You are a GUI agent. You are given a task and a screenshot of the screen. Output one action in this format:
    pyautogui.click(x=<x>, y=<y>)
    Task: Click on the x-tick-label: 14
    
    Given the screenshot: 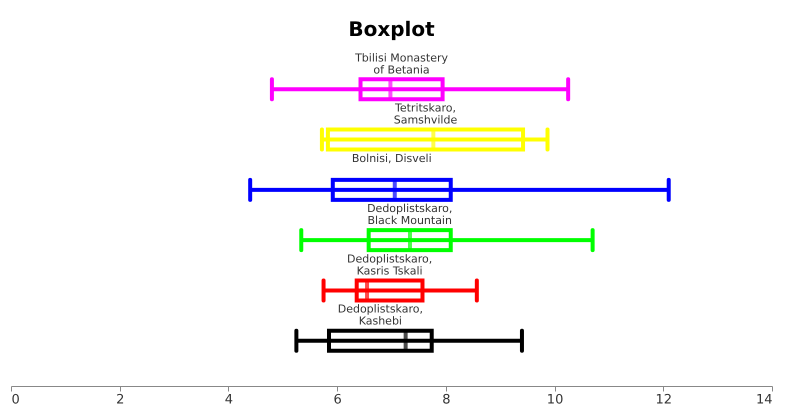 What is the action you would take?
    pyautogui.click(x=764, y=400)
    